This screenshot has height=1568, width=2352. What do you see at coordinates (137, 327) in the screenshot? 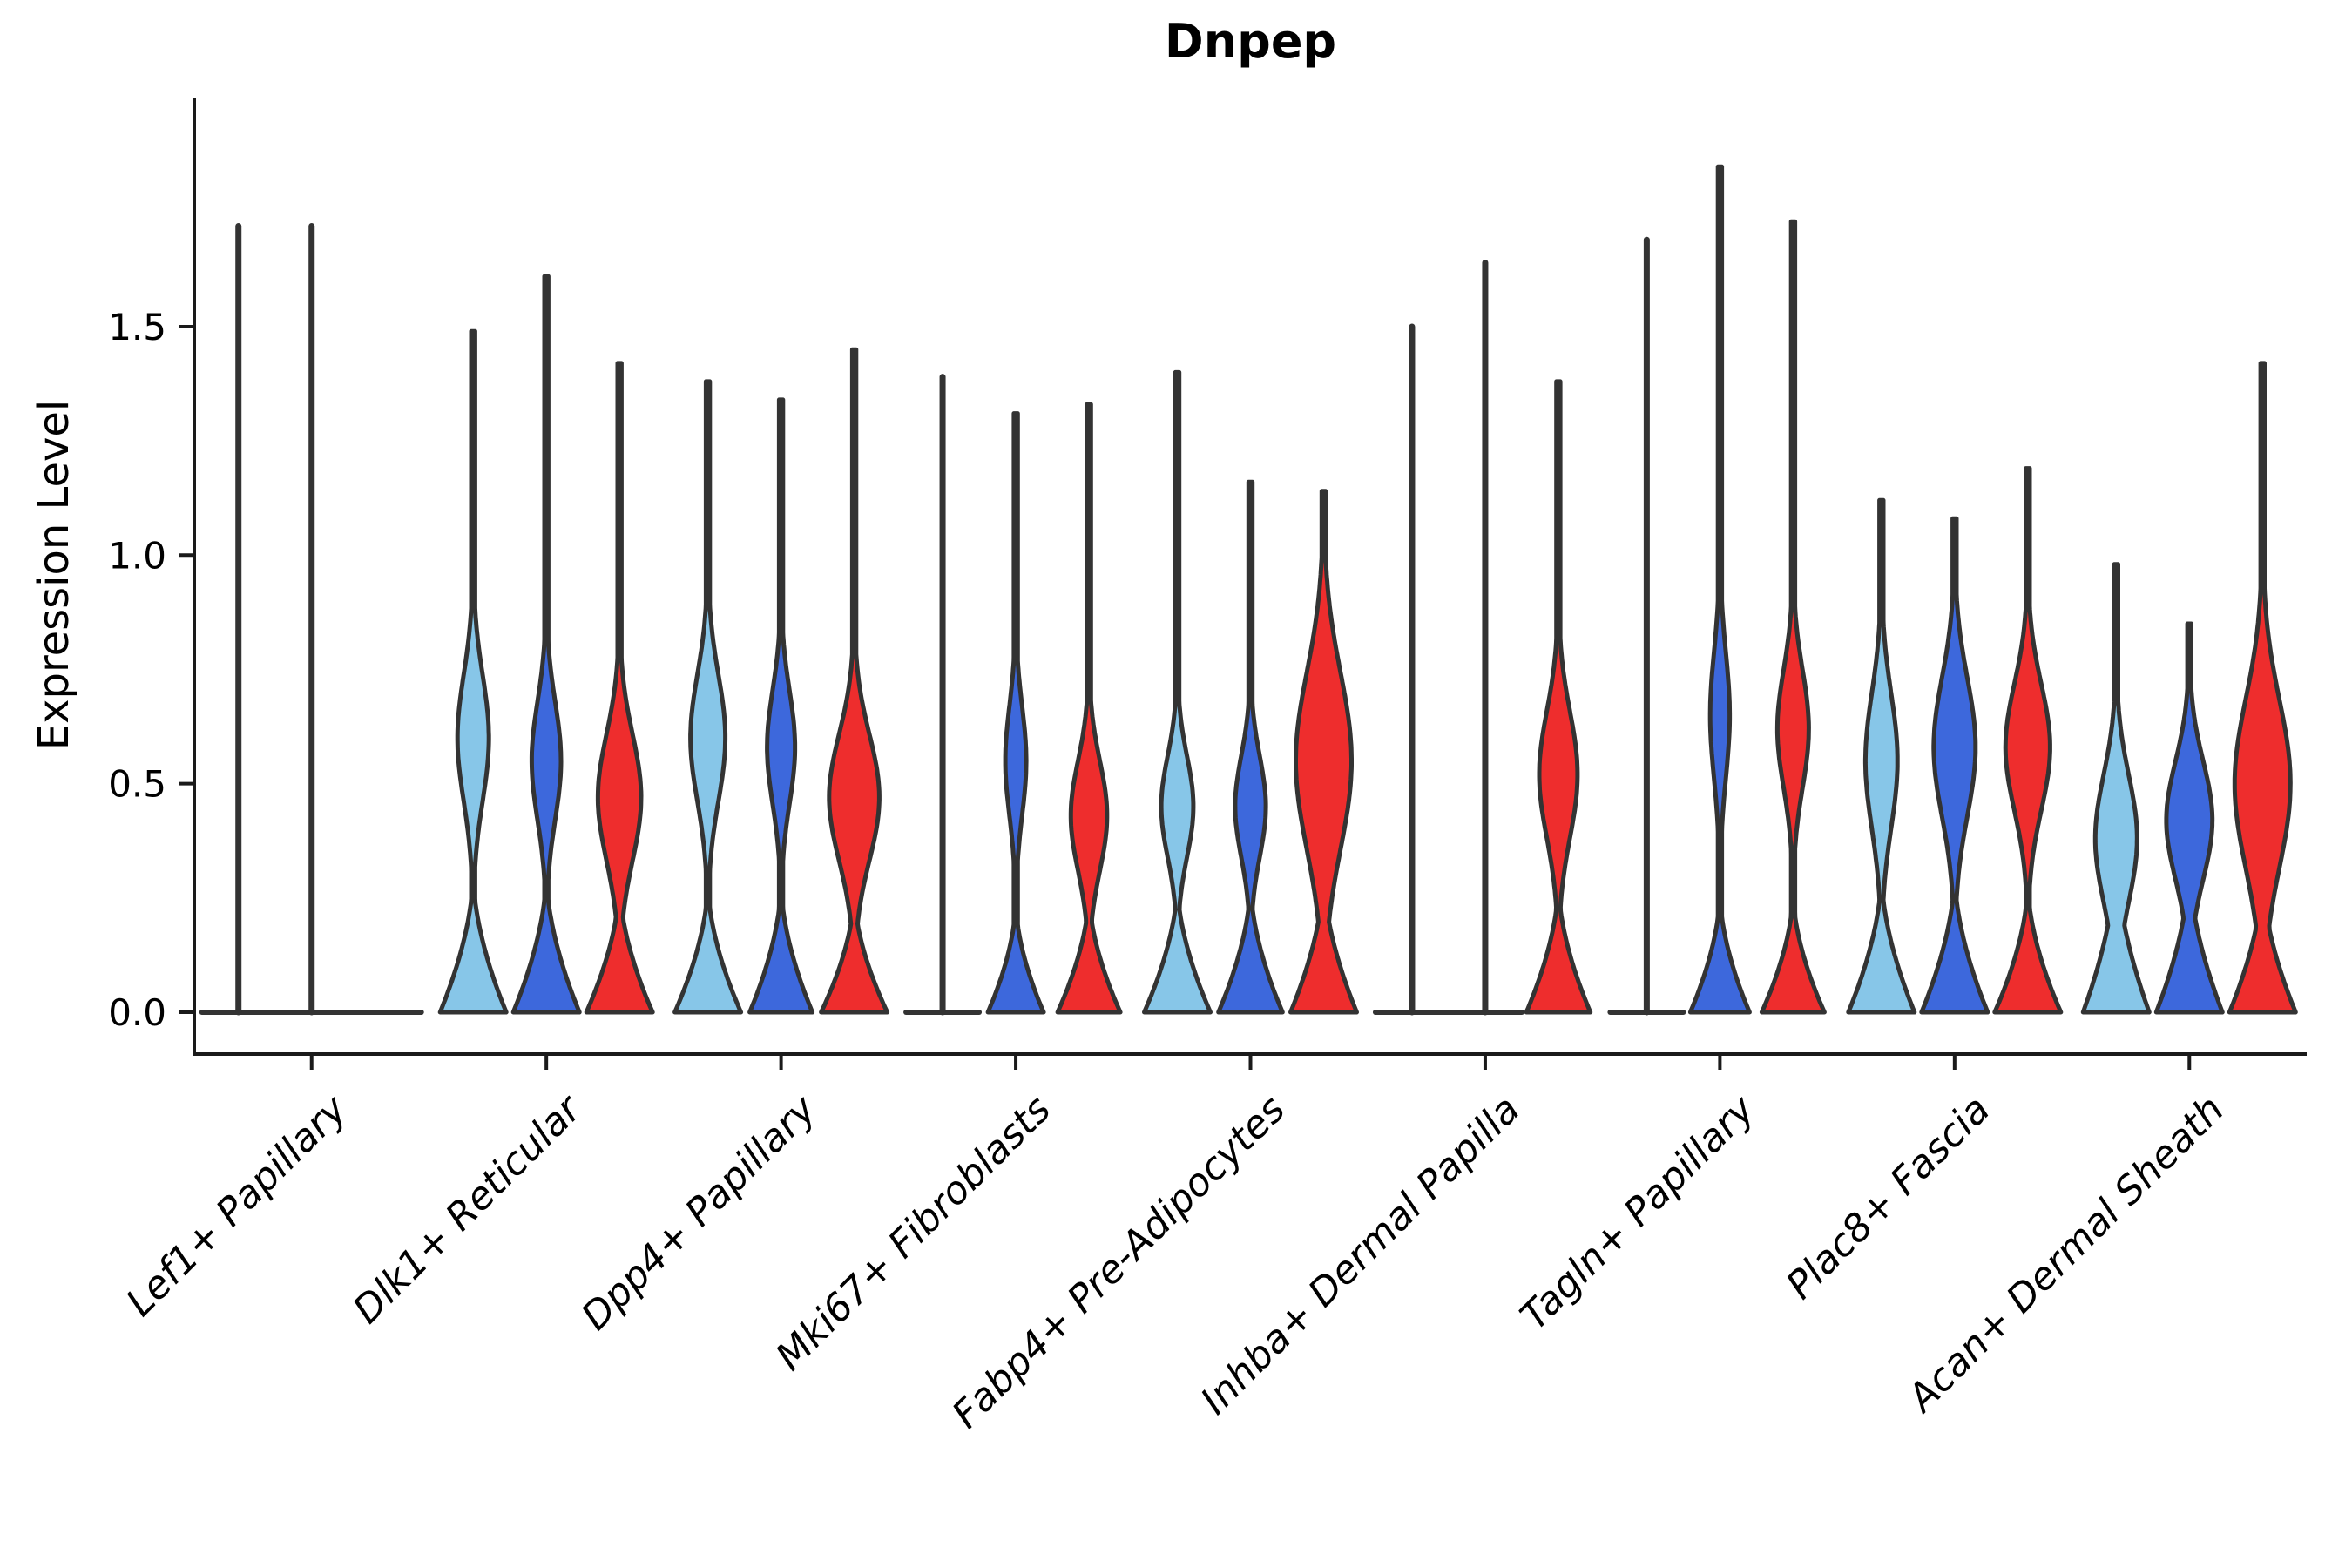
I see `y-tick-label: 1.5` at bounding box center [137, 327].